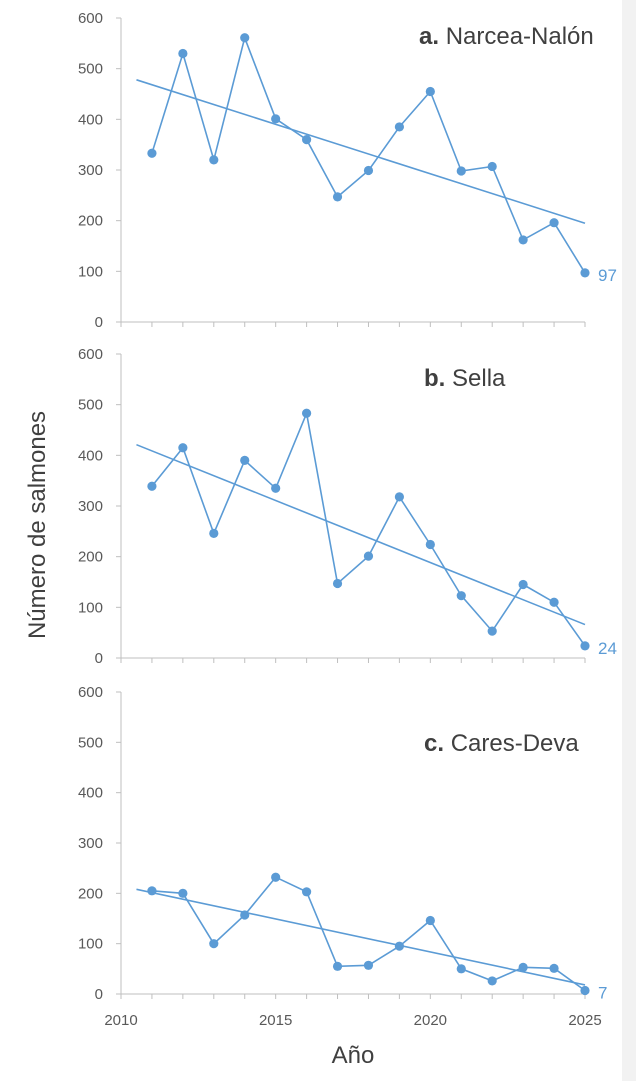 The width and height of the screenshot is (636, 1081). I want to click on panel-title: c. Cares-Deva, so click(501, 743).